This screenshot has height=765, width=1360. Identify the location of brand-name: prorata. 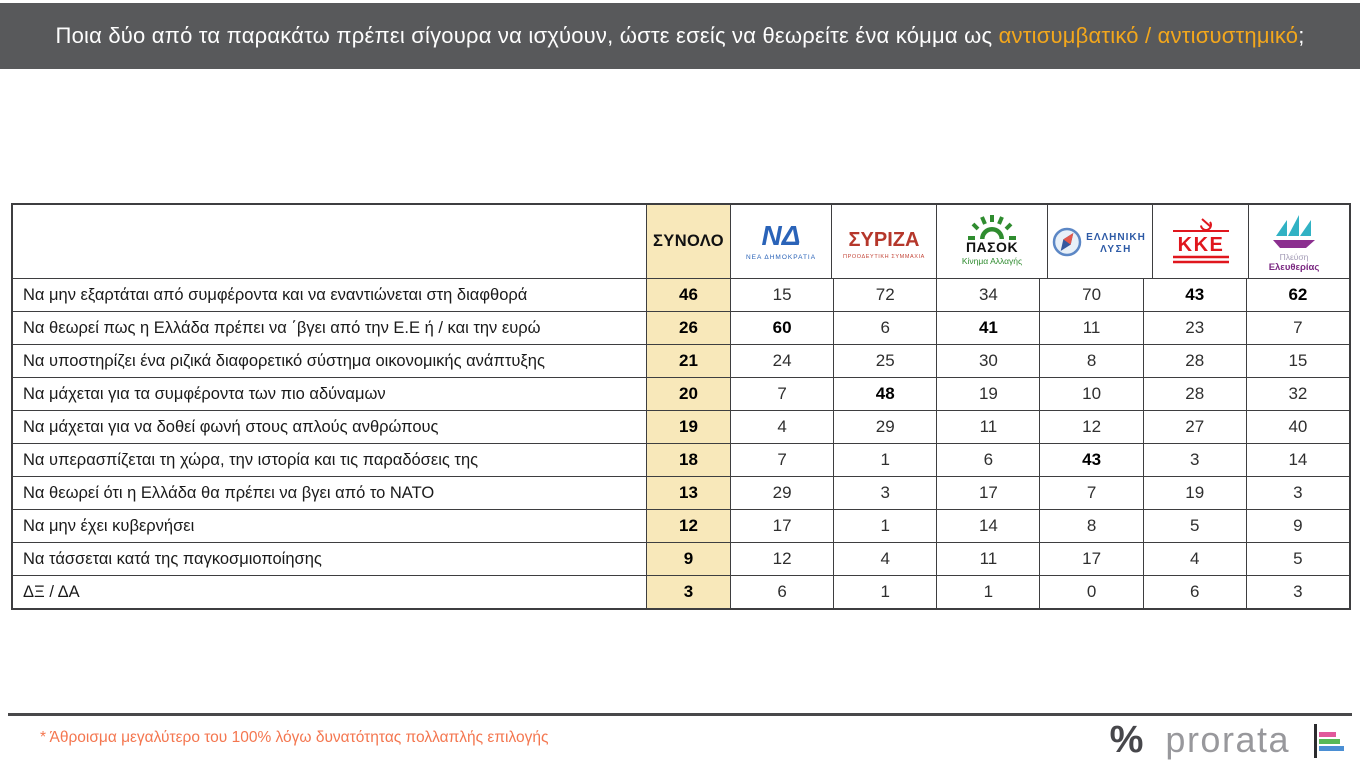
(1227, 739).